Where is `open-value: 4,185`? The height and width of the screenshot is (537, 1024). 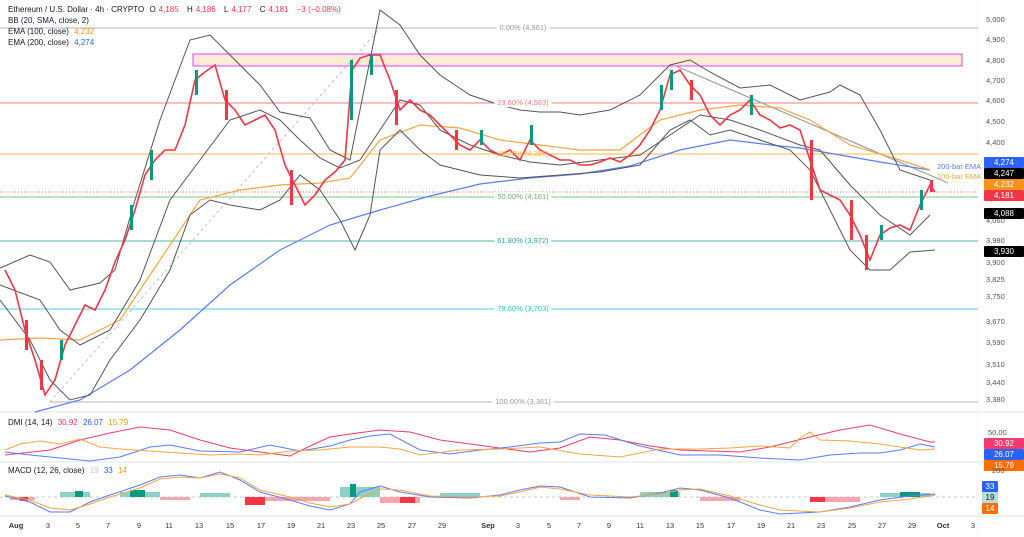 open-value: 4,185 is located at coordinates (168, 9).